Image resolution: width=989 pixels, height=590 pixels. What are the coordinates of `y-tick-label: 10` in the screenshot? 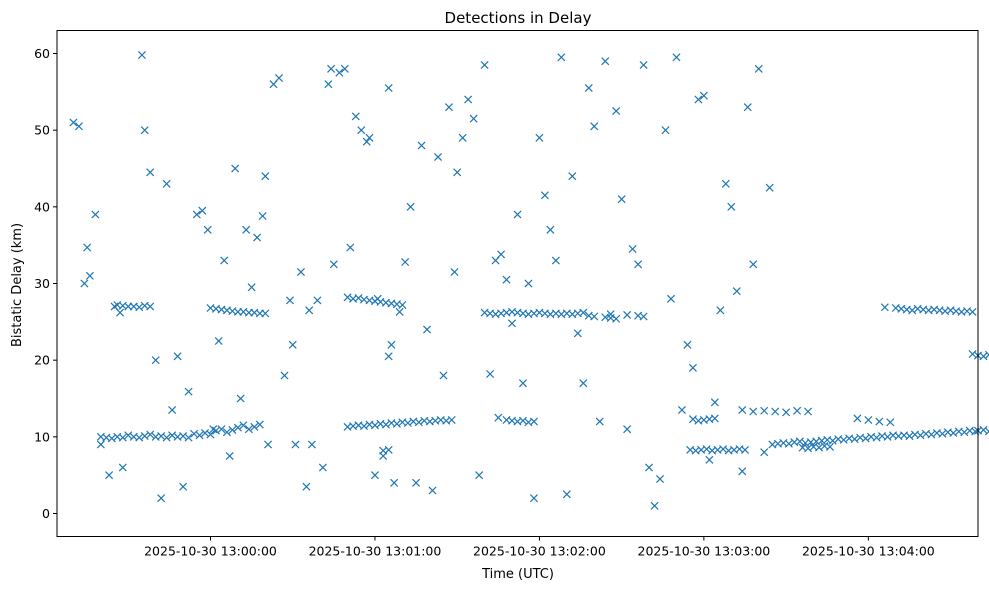 It's located at (42, 436).